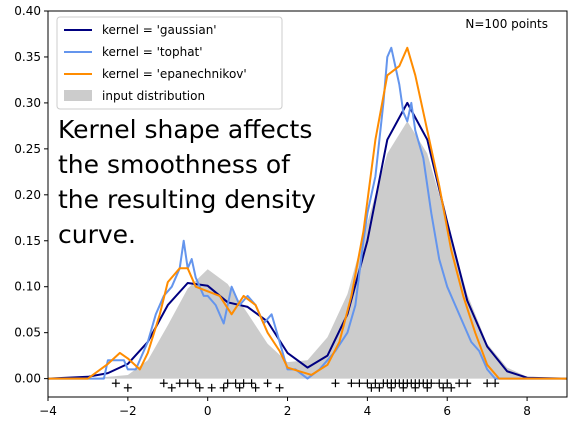  Describe the element at coordinates (27, 379) in the screenshot. I see `y-tick-label: 0.00` at that location.